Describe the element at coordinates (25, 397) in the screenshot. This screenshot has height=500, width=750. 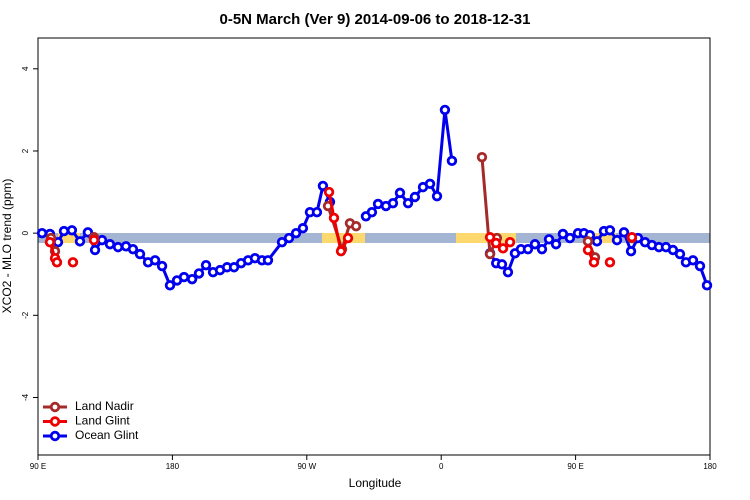
I see `y-tick-label: -4` at that location.